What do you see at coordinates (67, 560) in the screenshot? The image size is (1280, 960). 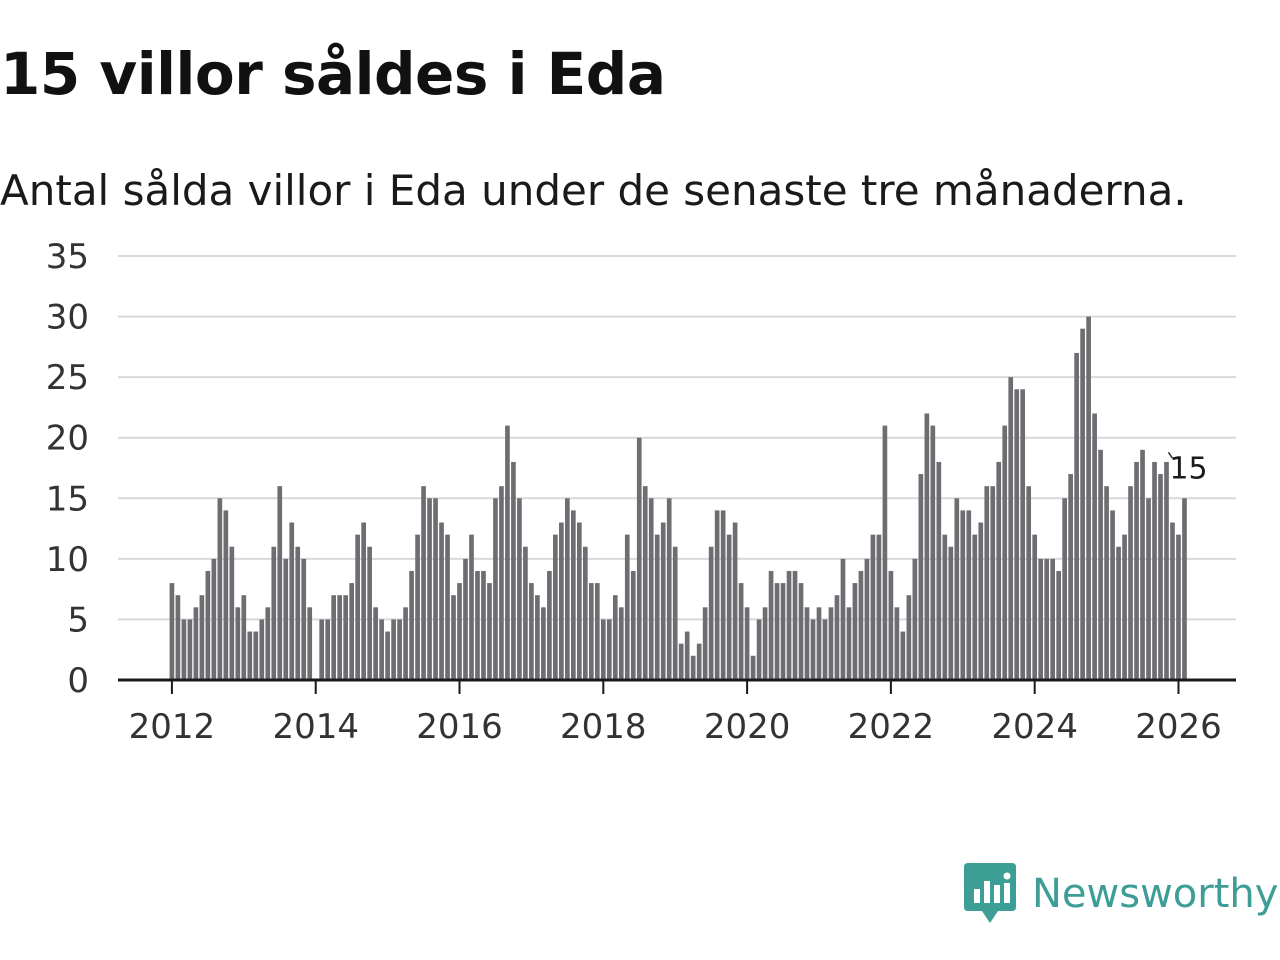 I see `y-tick-label: 10` at bounding box center [67, 560].